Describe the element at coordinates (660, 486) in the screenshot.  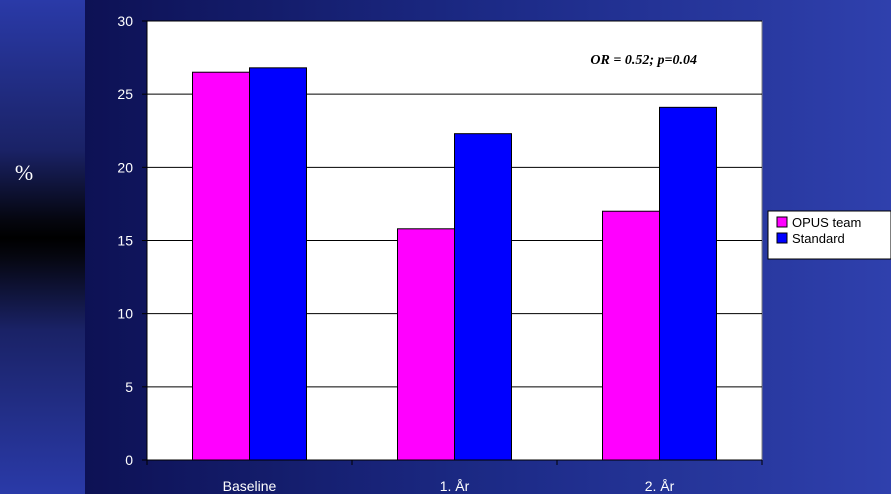
I see `x-category-label: 2. År` at that location.